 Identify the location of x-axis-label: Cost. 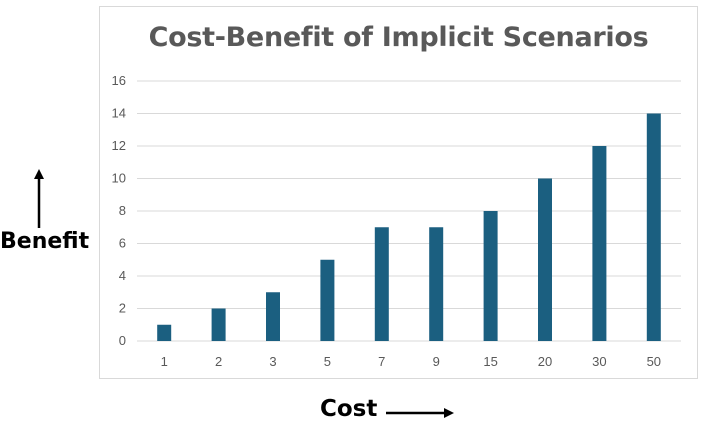
(349, 409).